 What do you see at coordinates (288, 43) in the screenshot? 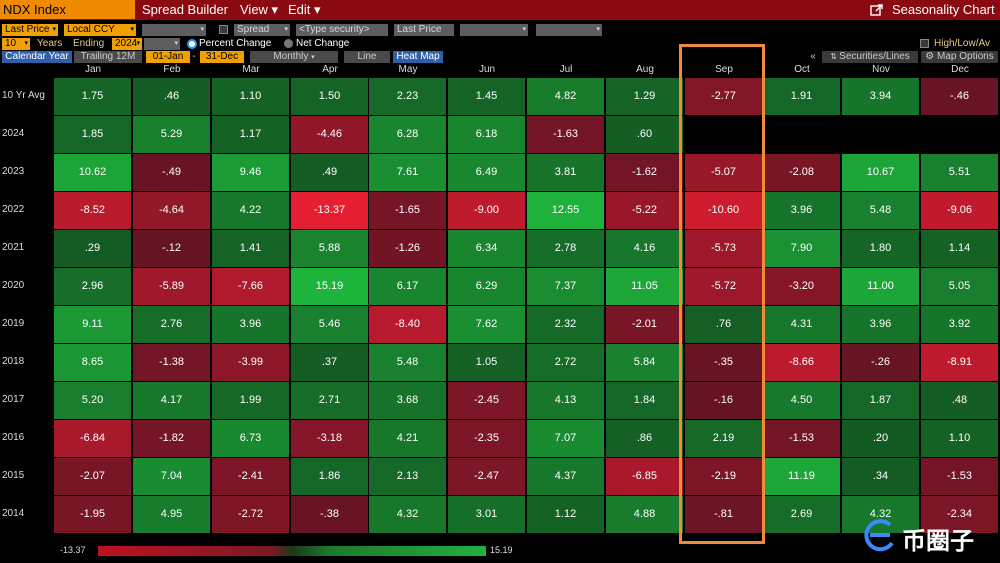
I see `net-change-radio` at bounding box center [288, 43].